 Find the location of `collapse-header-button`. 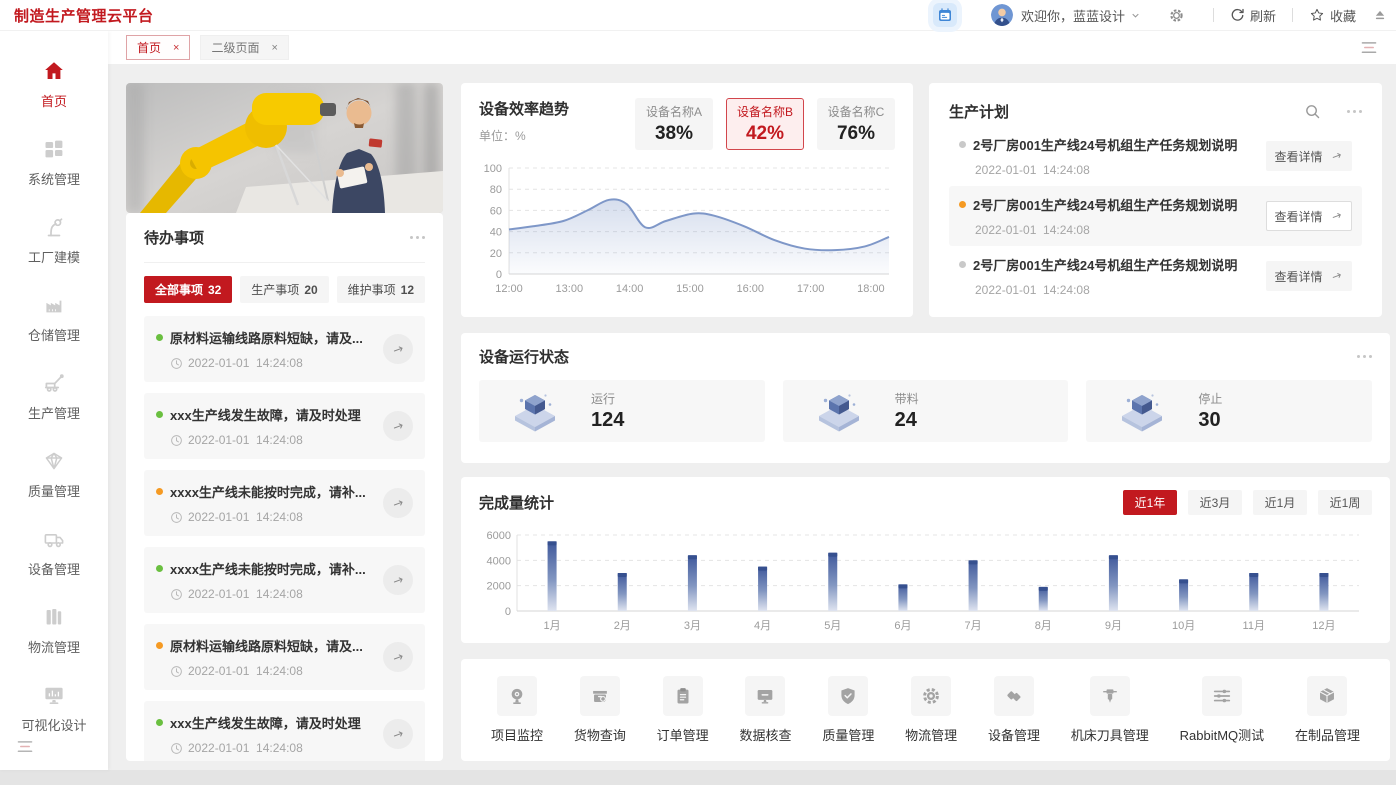

collapse-header-button is located at coordinates (1380, 15).